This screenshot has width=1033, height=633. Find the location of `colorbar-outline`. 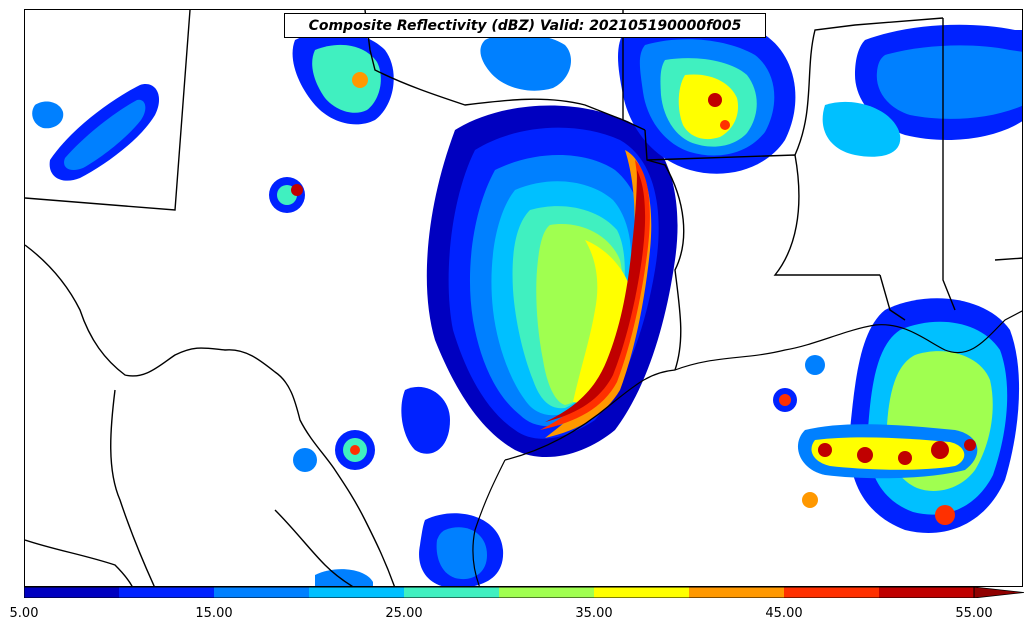

colorbar-outline is located at coordinates (499, 592).